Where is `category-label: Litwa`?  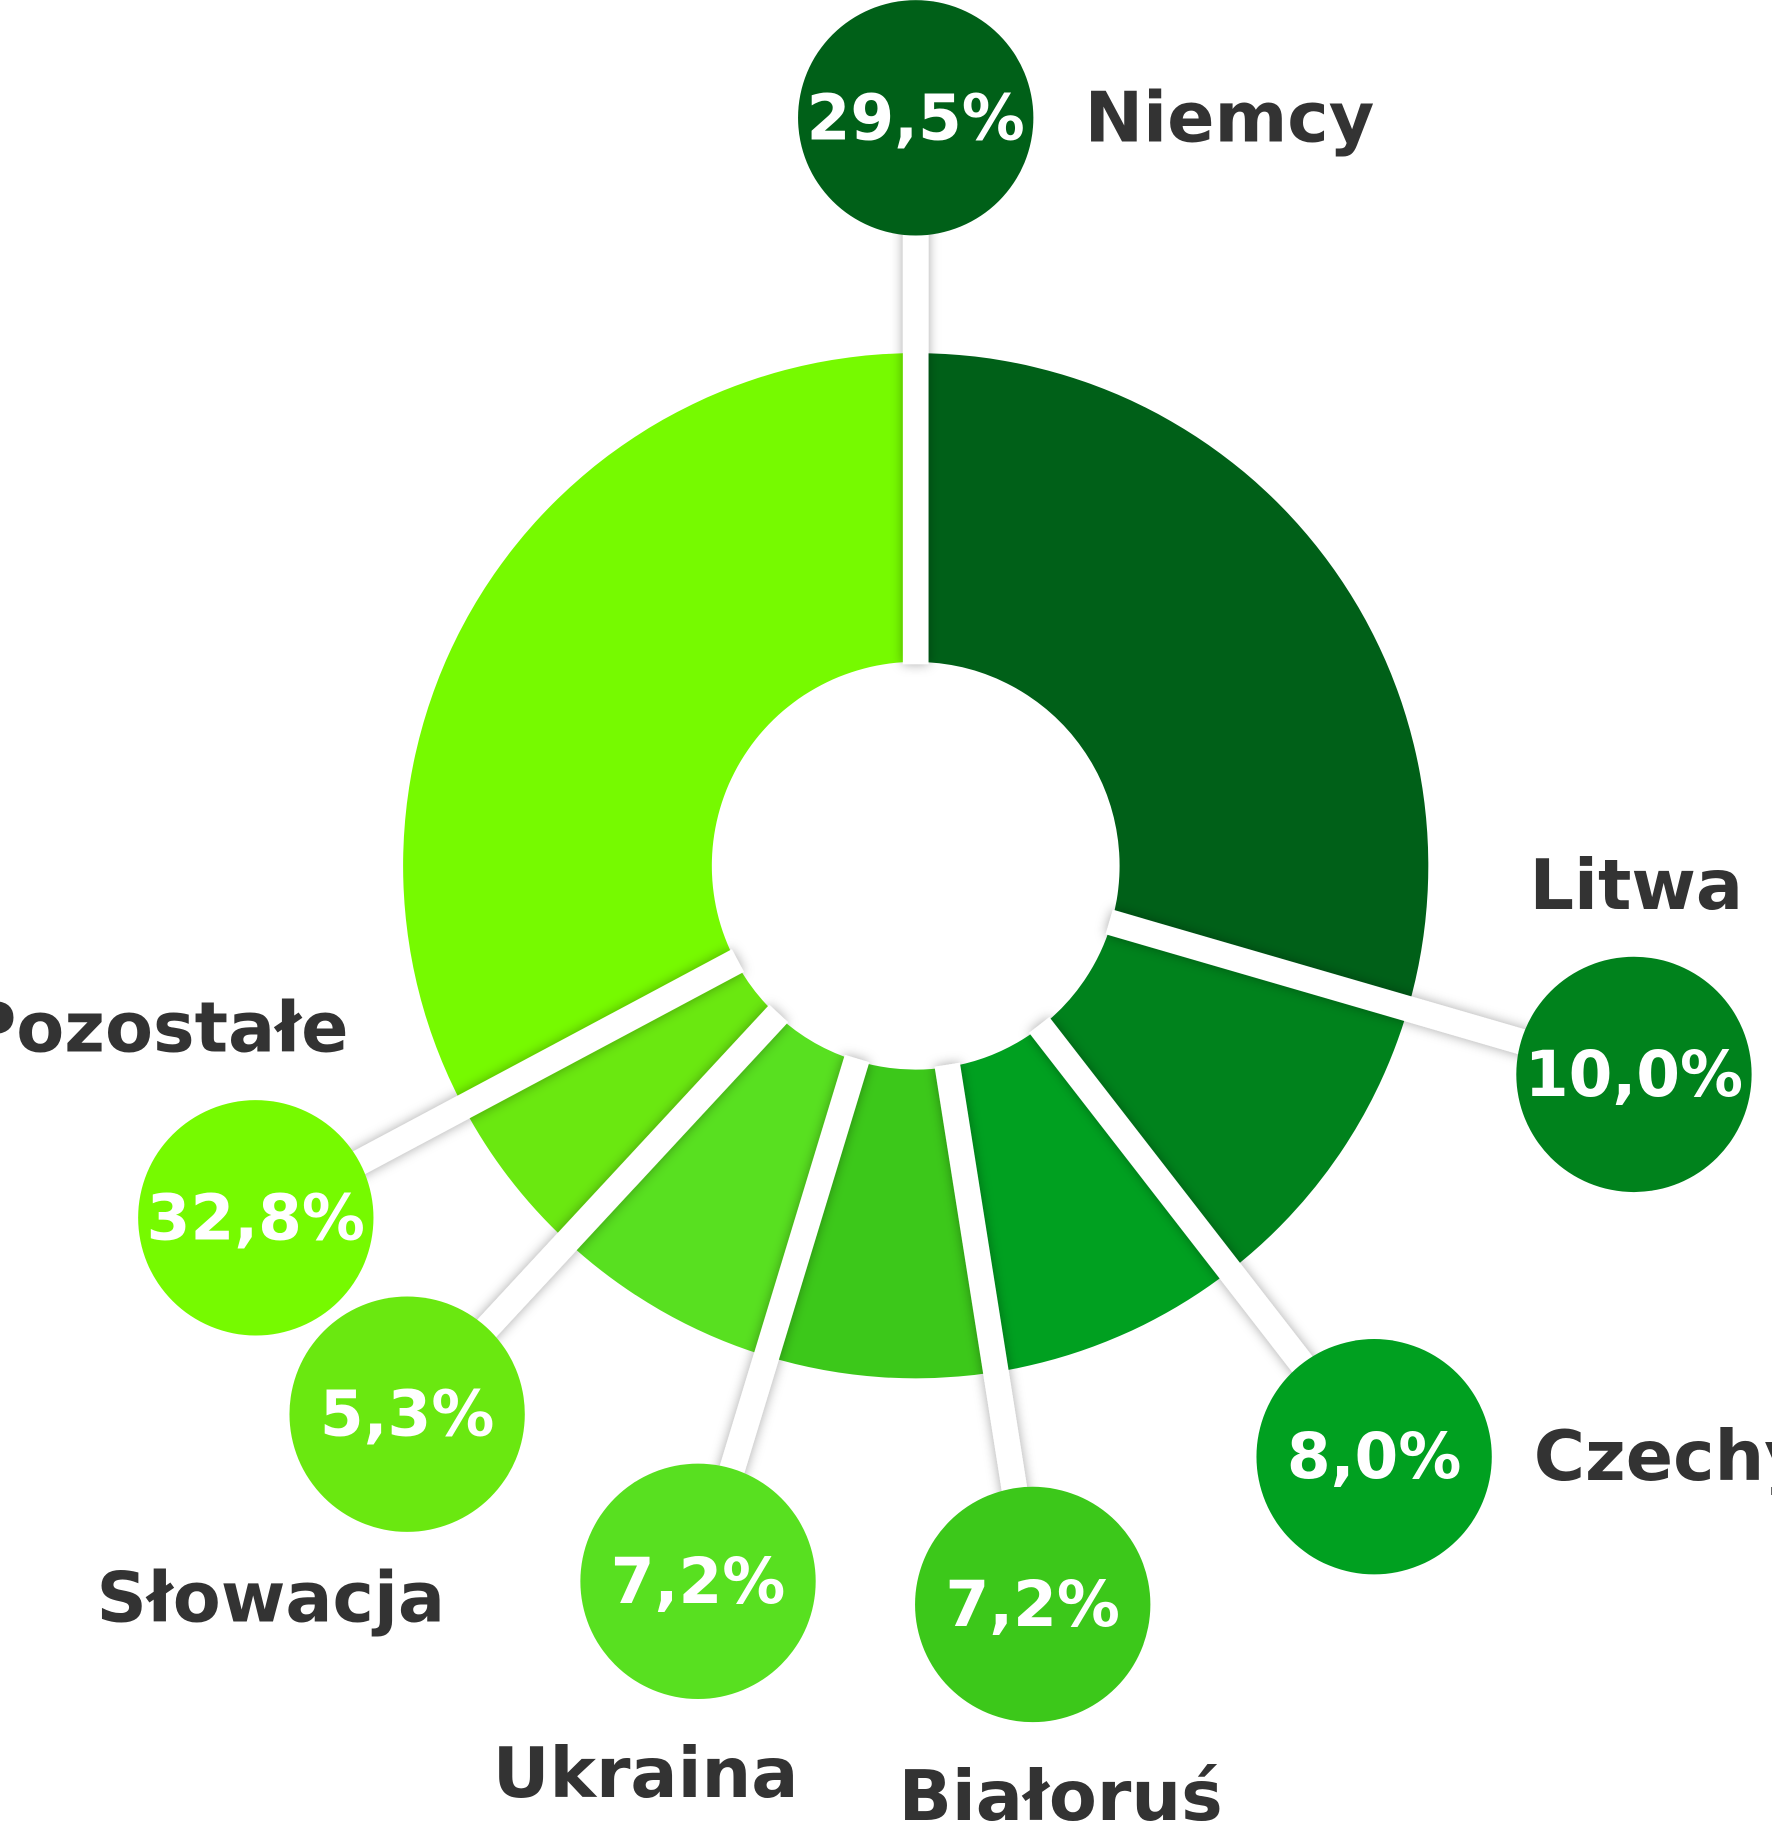 category-label: Litwa is located at coordinates (1636, 885).